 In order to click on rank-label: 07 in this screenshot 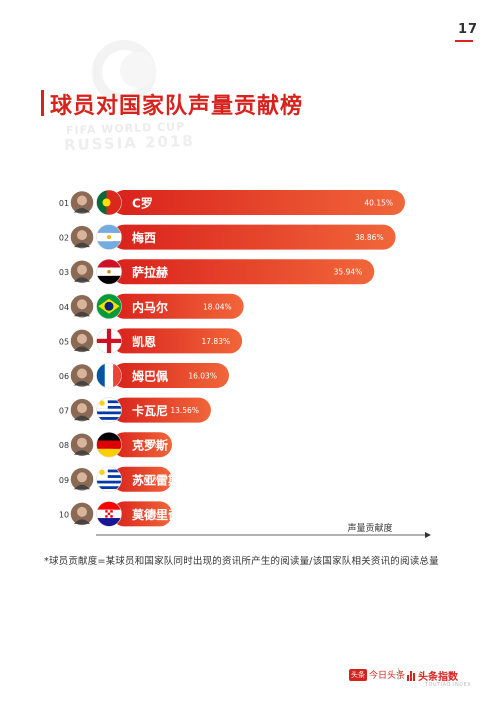, I will do `click(64, 411)`.